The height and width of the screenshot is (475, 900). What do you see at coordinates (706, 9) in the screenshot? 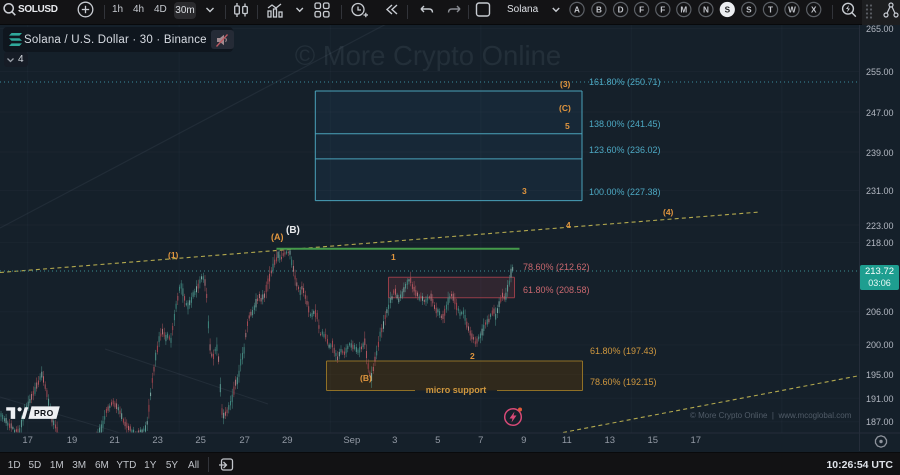
I see `svg-text: N` at bounding box center [706, 9].